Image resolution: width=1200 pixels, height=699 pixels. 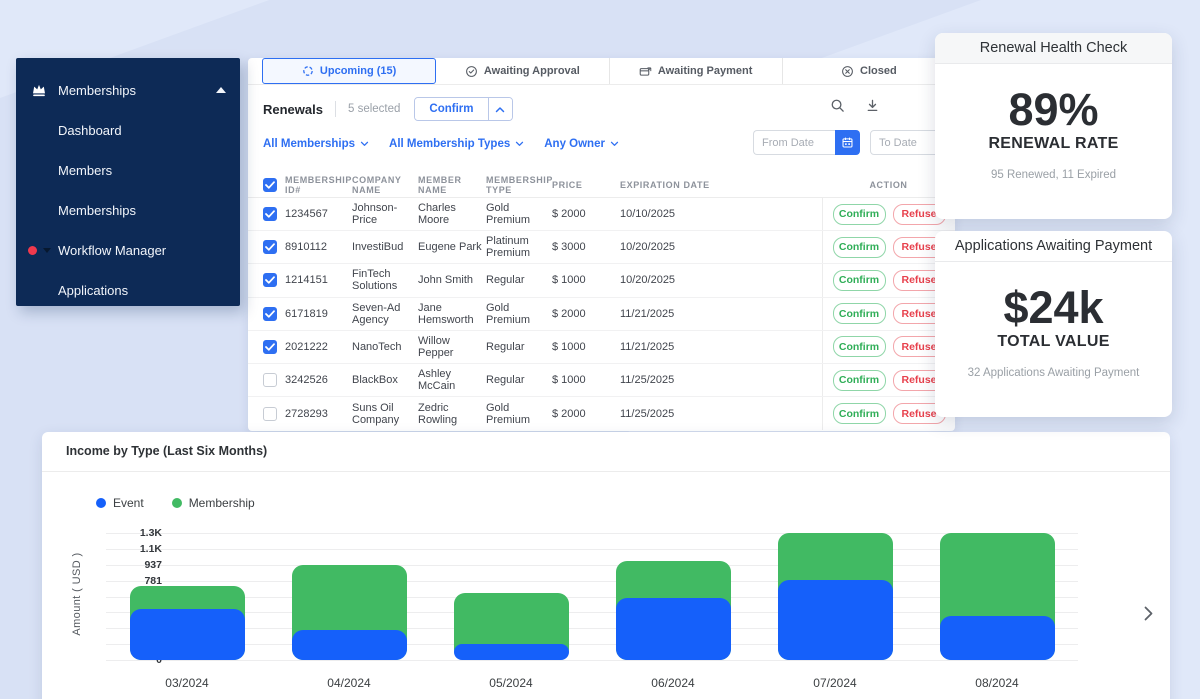 I want to click on cell-price: $ 1000, so click(x=569, y=346).